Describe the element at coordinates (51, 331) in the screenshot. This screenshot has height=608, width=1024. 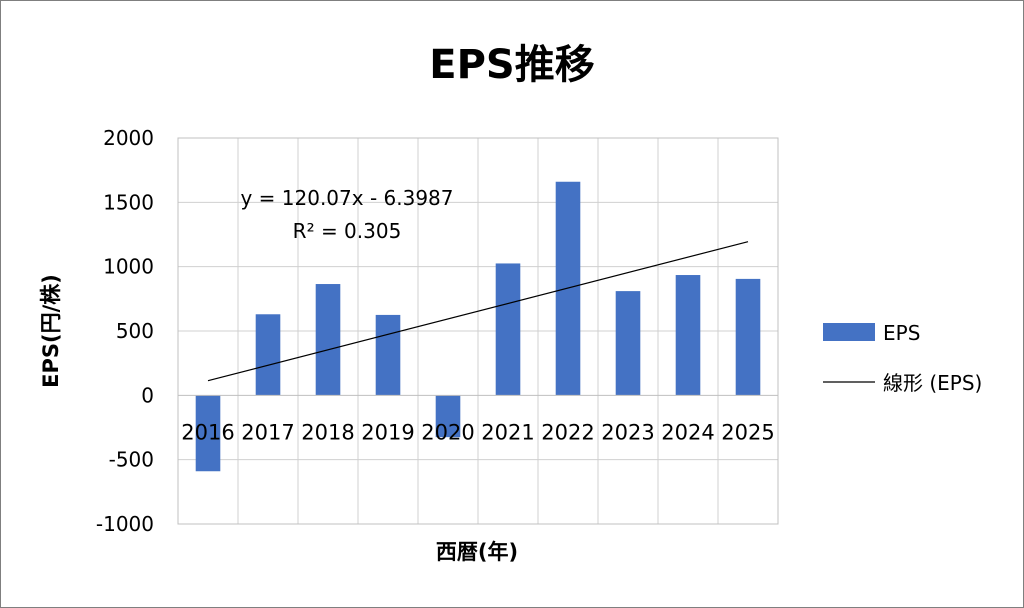
I see `y-axis-title: EPS(円/株)` at that location.